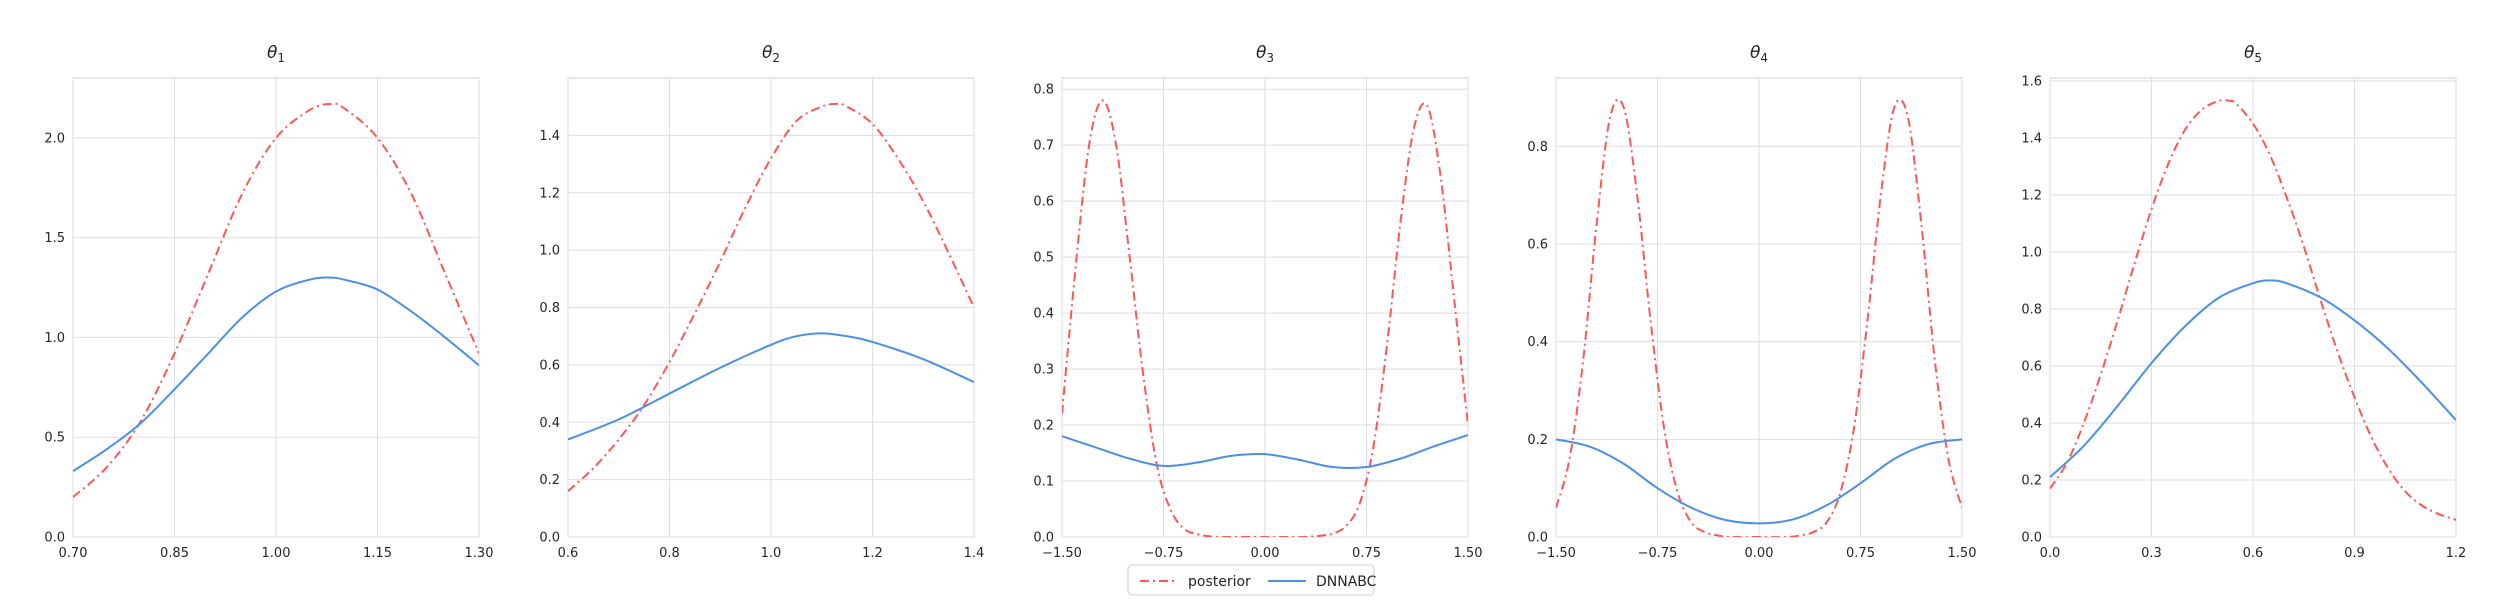 The image size is (2500, 600). What do you see at coordinates (276, 54) in the screenshot?
I see `panel-title: θ1` at bounding box center [276, 54].